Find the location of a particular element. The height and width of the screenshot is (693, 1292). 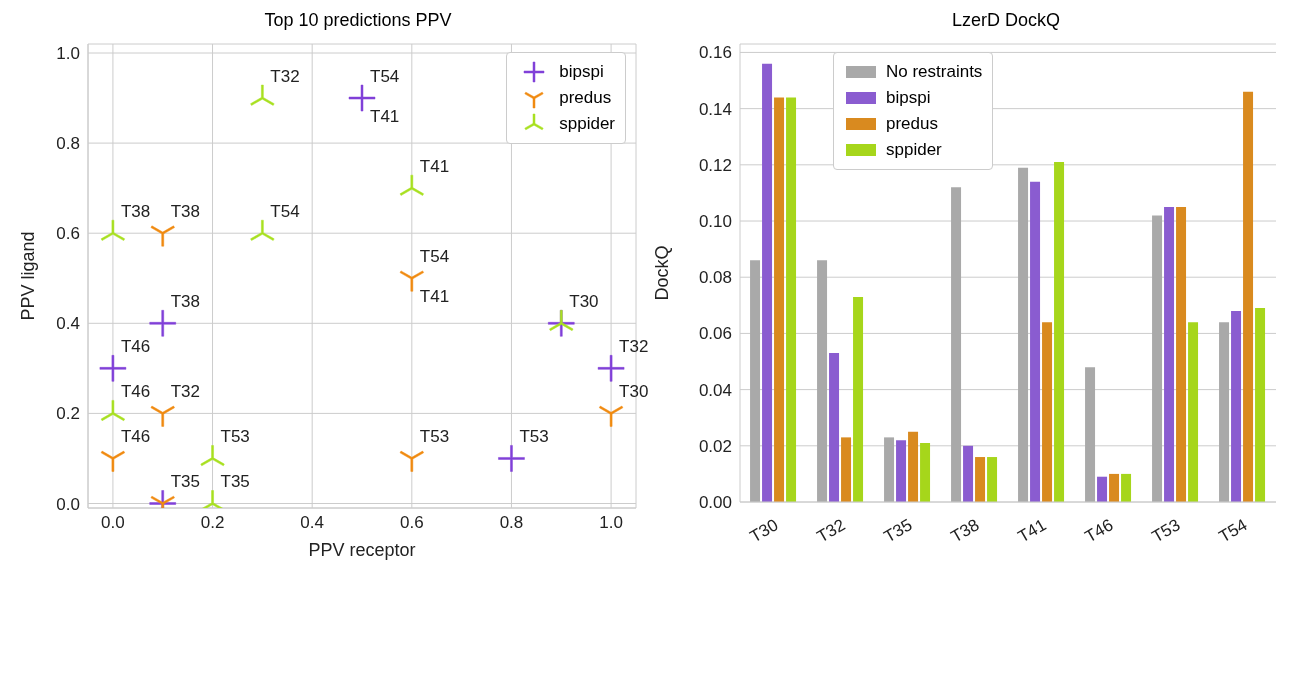

x-tick-label: T30 is located at coordinates (764, 531).